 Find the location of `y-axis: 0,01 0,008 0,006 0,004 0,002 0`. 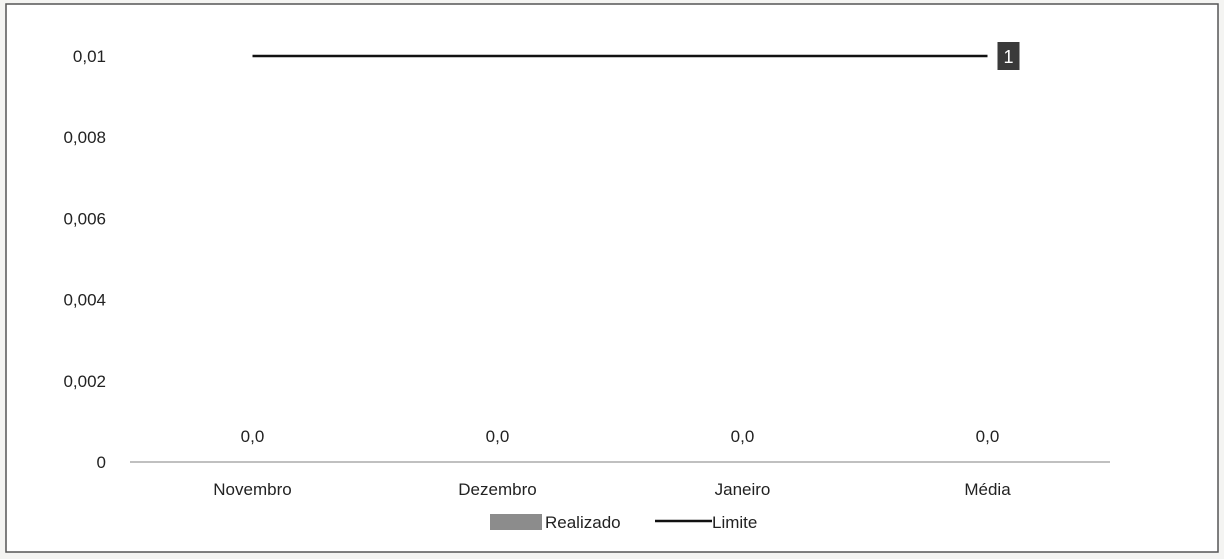

y-axis: 0,01 0,008 0,006 0,004 0,002 0 is located at coordinates (84, 259).